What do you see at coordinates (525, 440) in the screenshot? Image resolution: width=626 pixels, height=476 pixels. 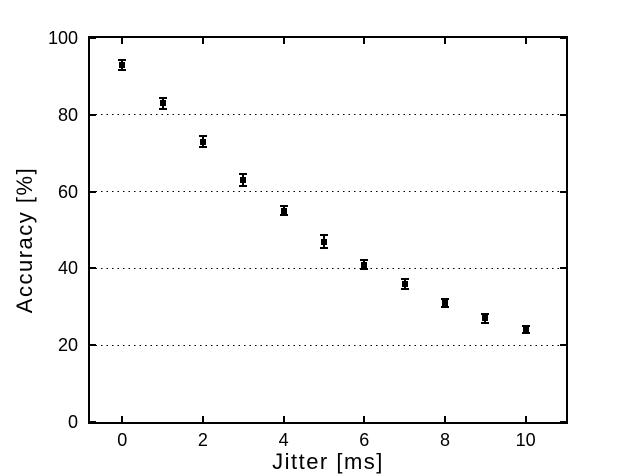 I see `x-tick-label: 10` at bounding box center [525, 440].